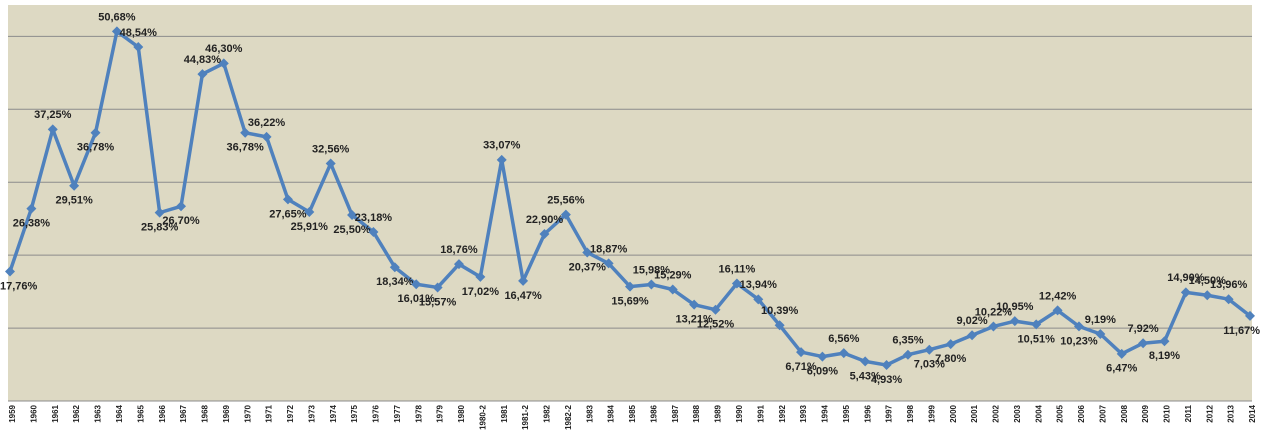 The image size is (1266, 430). Describe the element at coordinates (1229, 285) in the screenshot. I see `data-label: 13,96%` at that location.